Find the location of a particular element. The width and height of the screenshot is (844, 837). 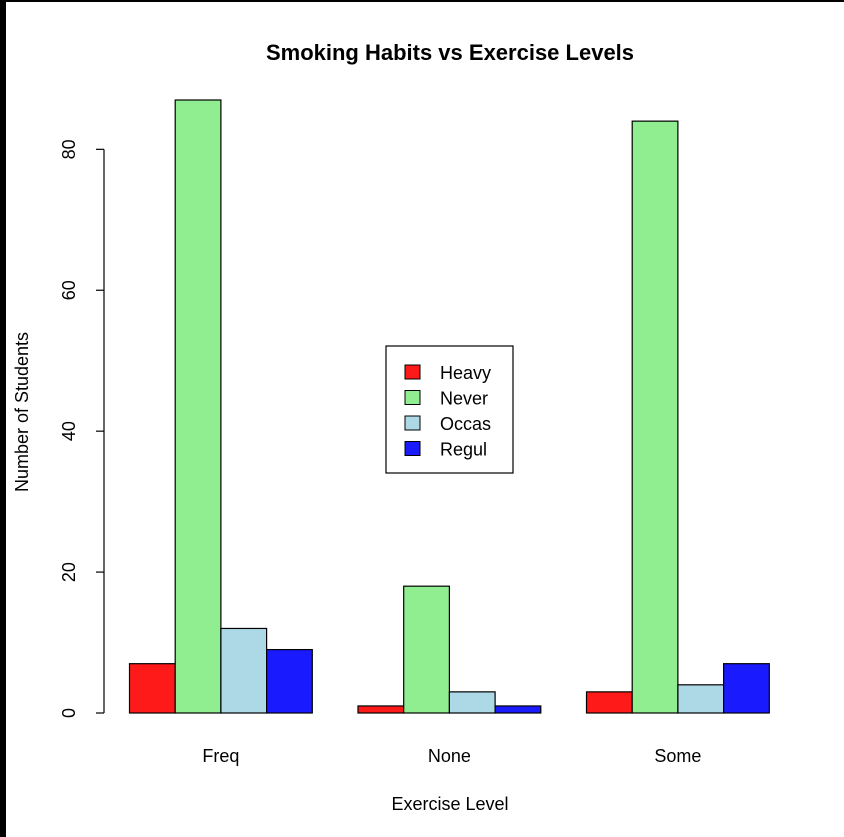

legend-label: Occas is located at coordinates (465, 424).